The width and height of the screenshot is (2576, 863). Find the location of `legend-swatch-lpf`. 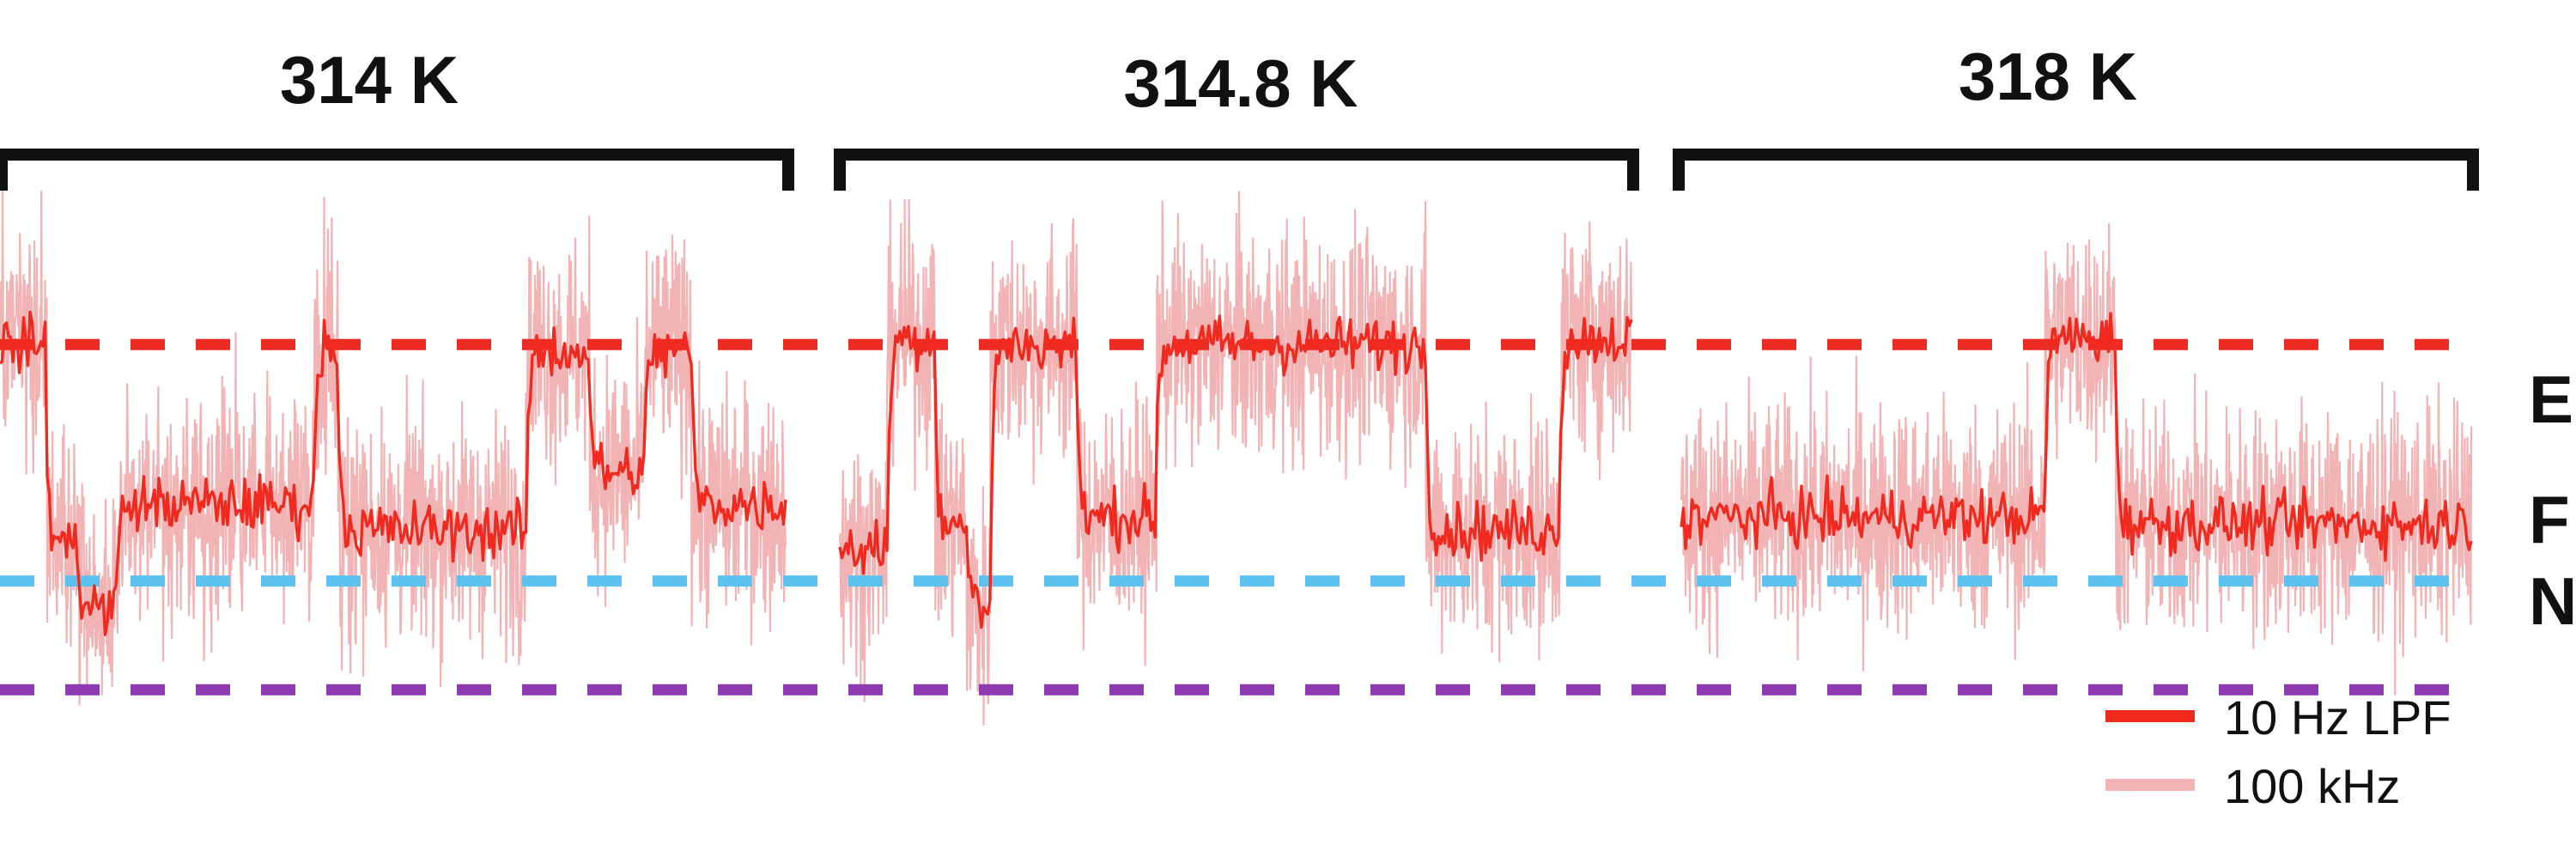

legend-swatch-lpf is located at coordinates (2150, 716).